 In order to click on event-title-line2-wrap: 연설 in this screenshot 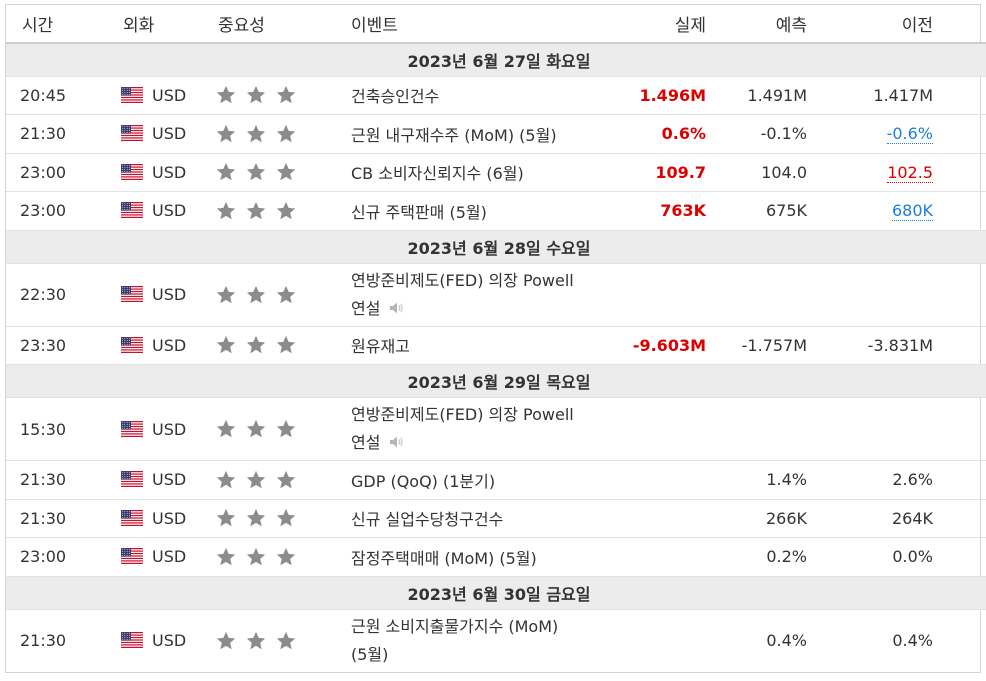, I will do `click(485, 443)`.